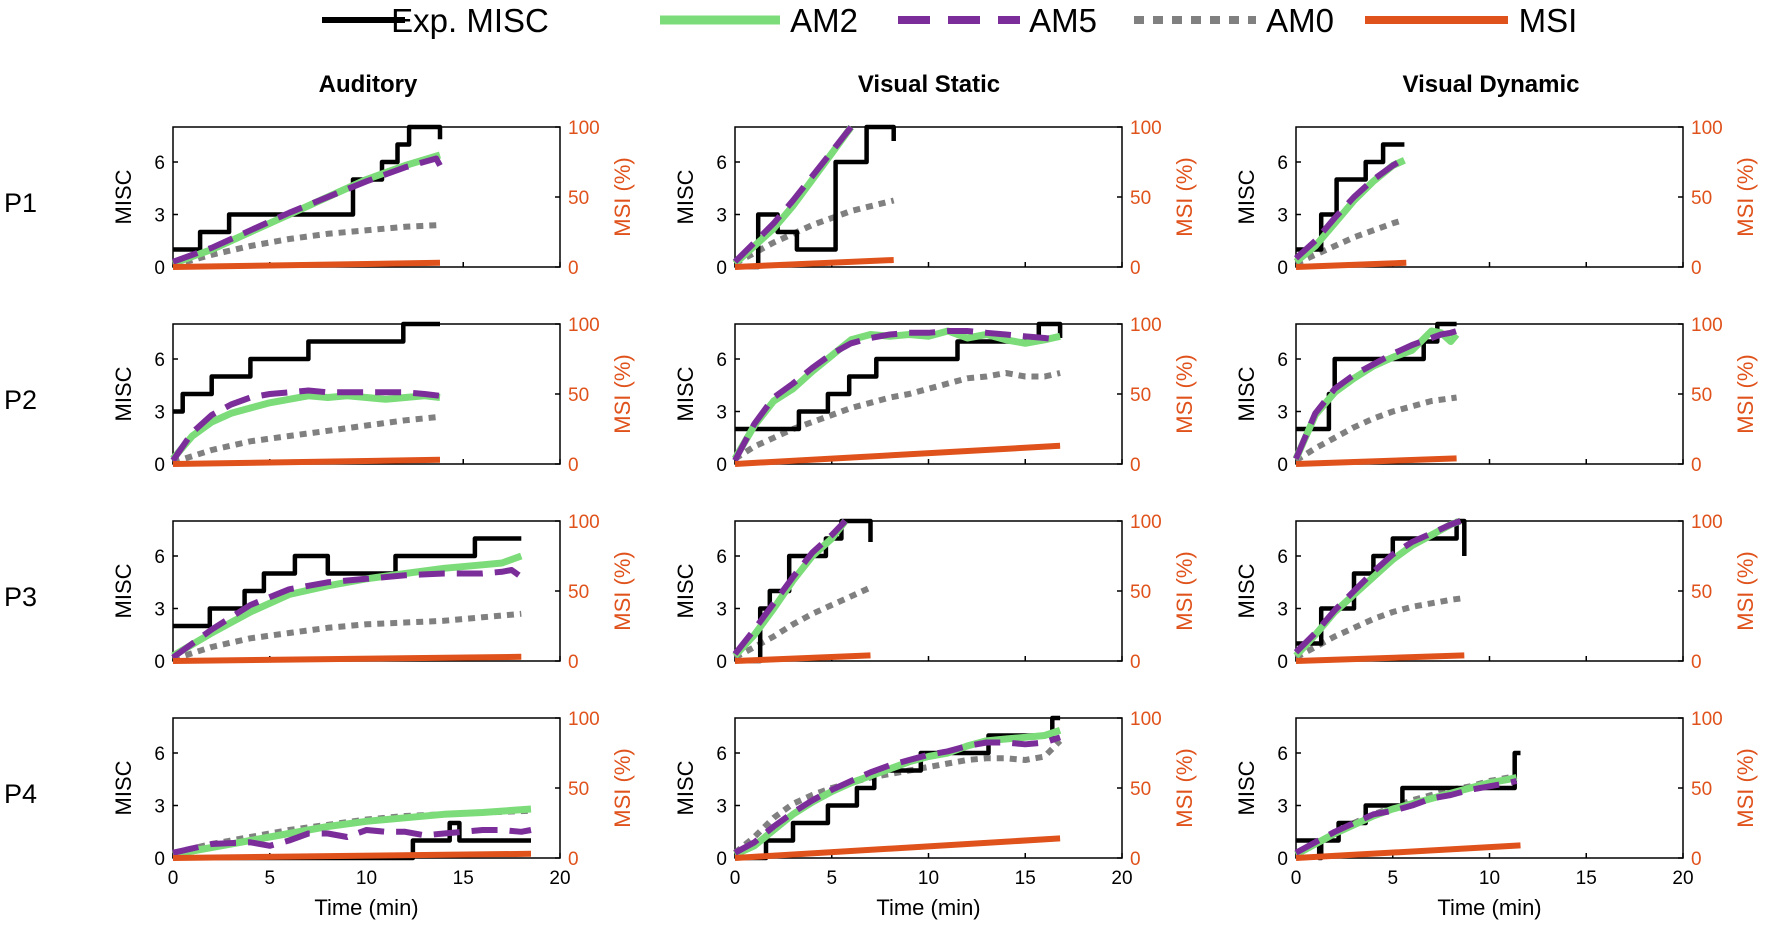  I want to click on series-am2, so click(305, 427).